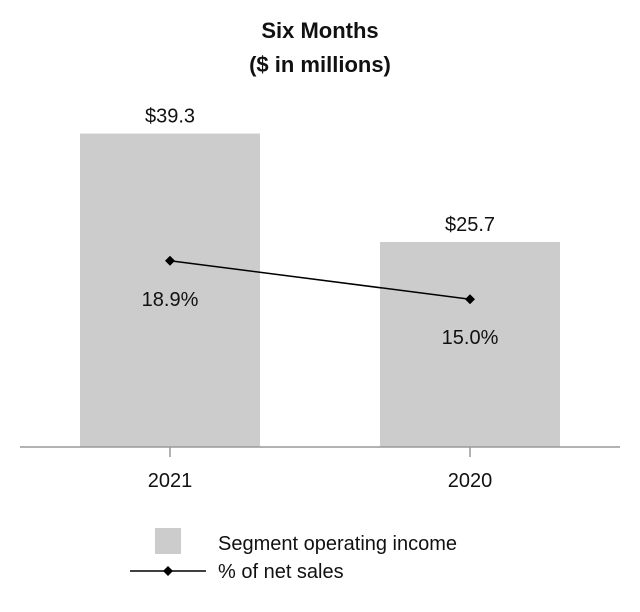  What do you see at coordinates (293, 555) in the screenshot?
I see `legend: Segment operating income % of net sales` at bounding box center [293, 555].